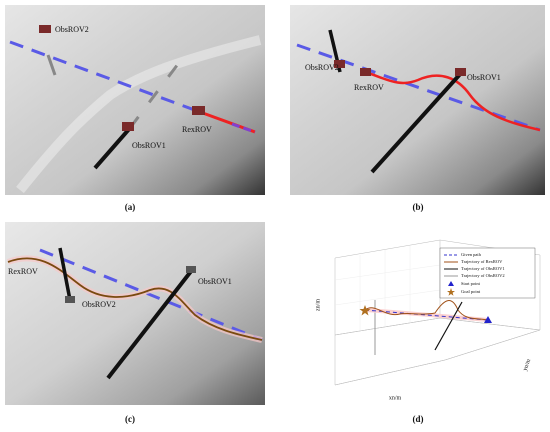 This screenshot has height=432, width=550. I want to click on legend-label: Trajectory of RexROV, so click(482, 261).